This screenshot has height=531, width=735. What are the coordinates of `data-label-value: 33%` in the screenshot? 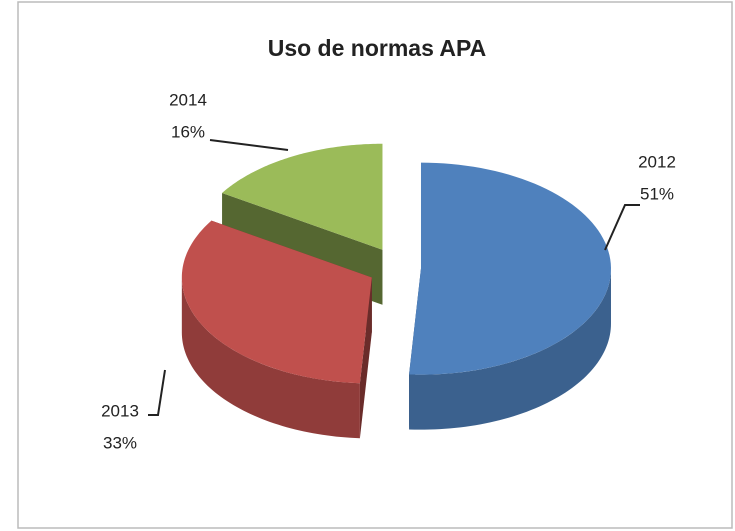 It's located at (120, 442).